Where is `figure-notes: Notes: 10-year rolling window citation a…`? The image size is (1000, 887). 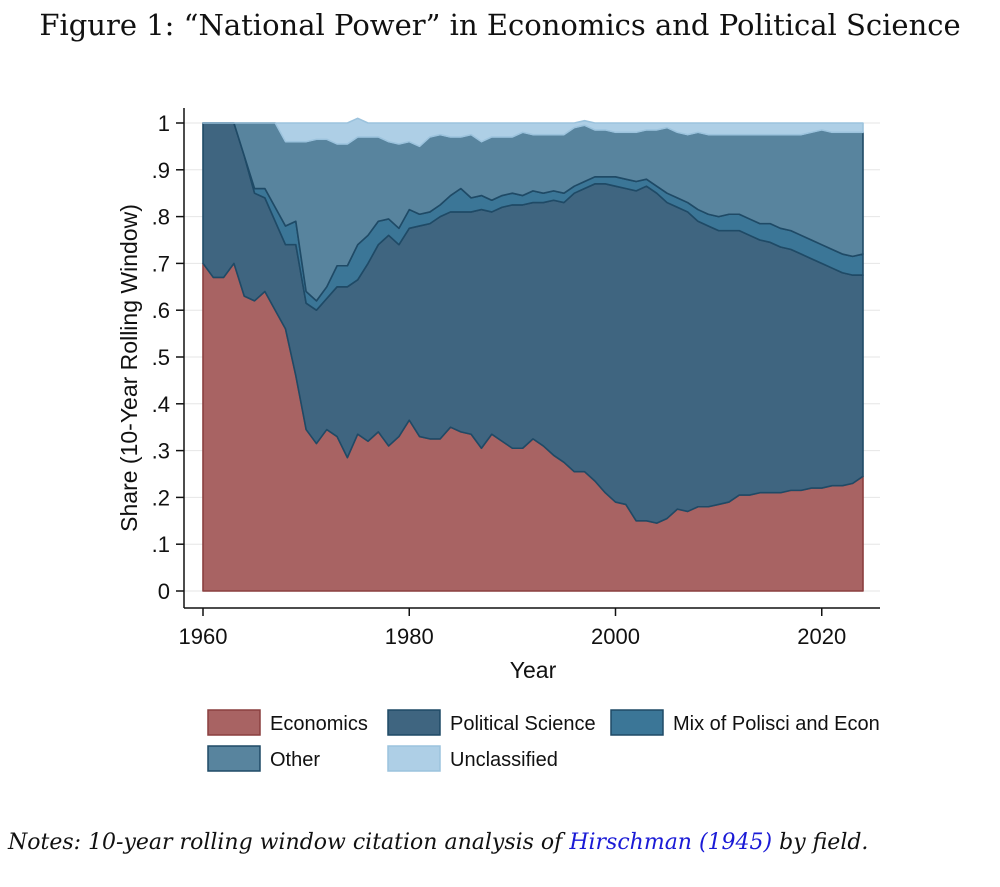 figure-notes: Notes: 10-year rolling window citation a… is located at coordinates (503, 842).